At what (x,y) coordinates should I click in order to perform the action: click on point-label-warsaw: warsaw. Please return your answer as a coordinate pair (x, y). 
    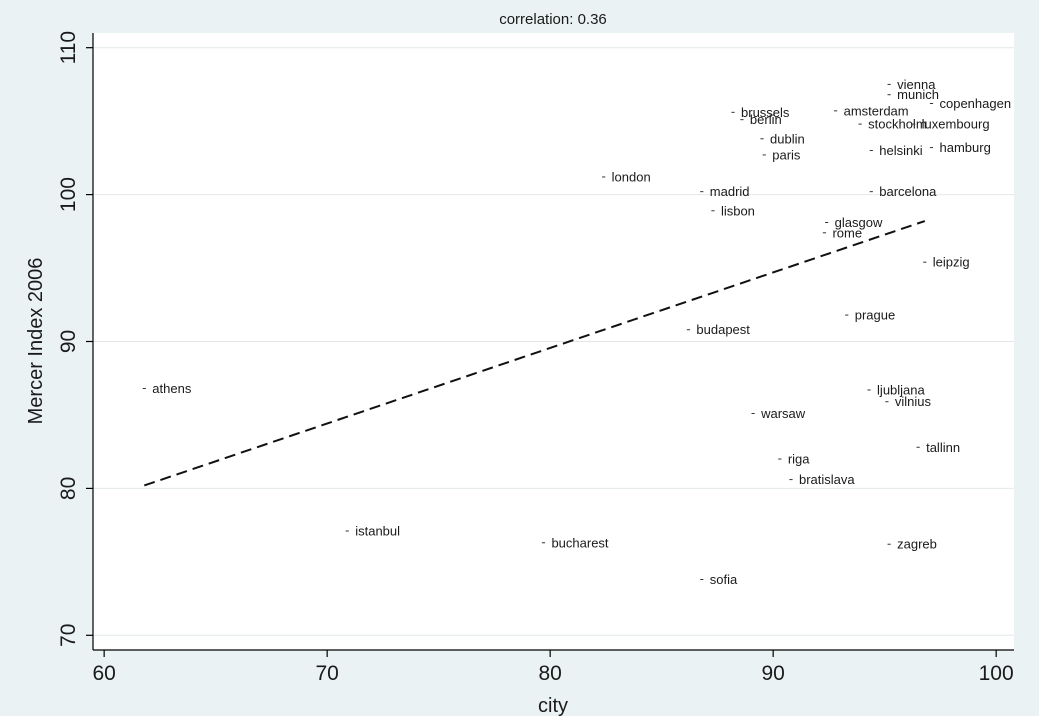
    Looking at the image, I should click on (783, 413).